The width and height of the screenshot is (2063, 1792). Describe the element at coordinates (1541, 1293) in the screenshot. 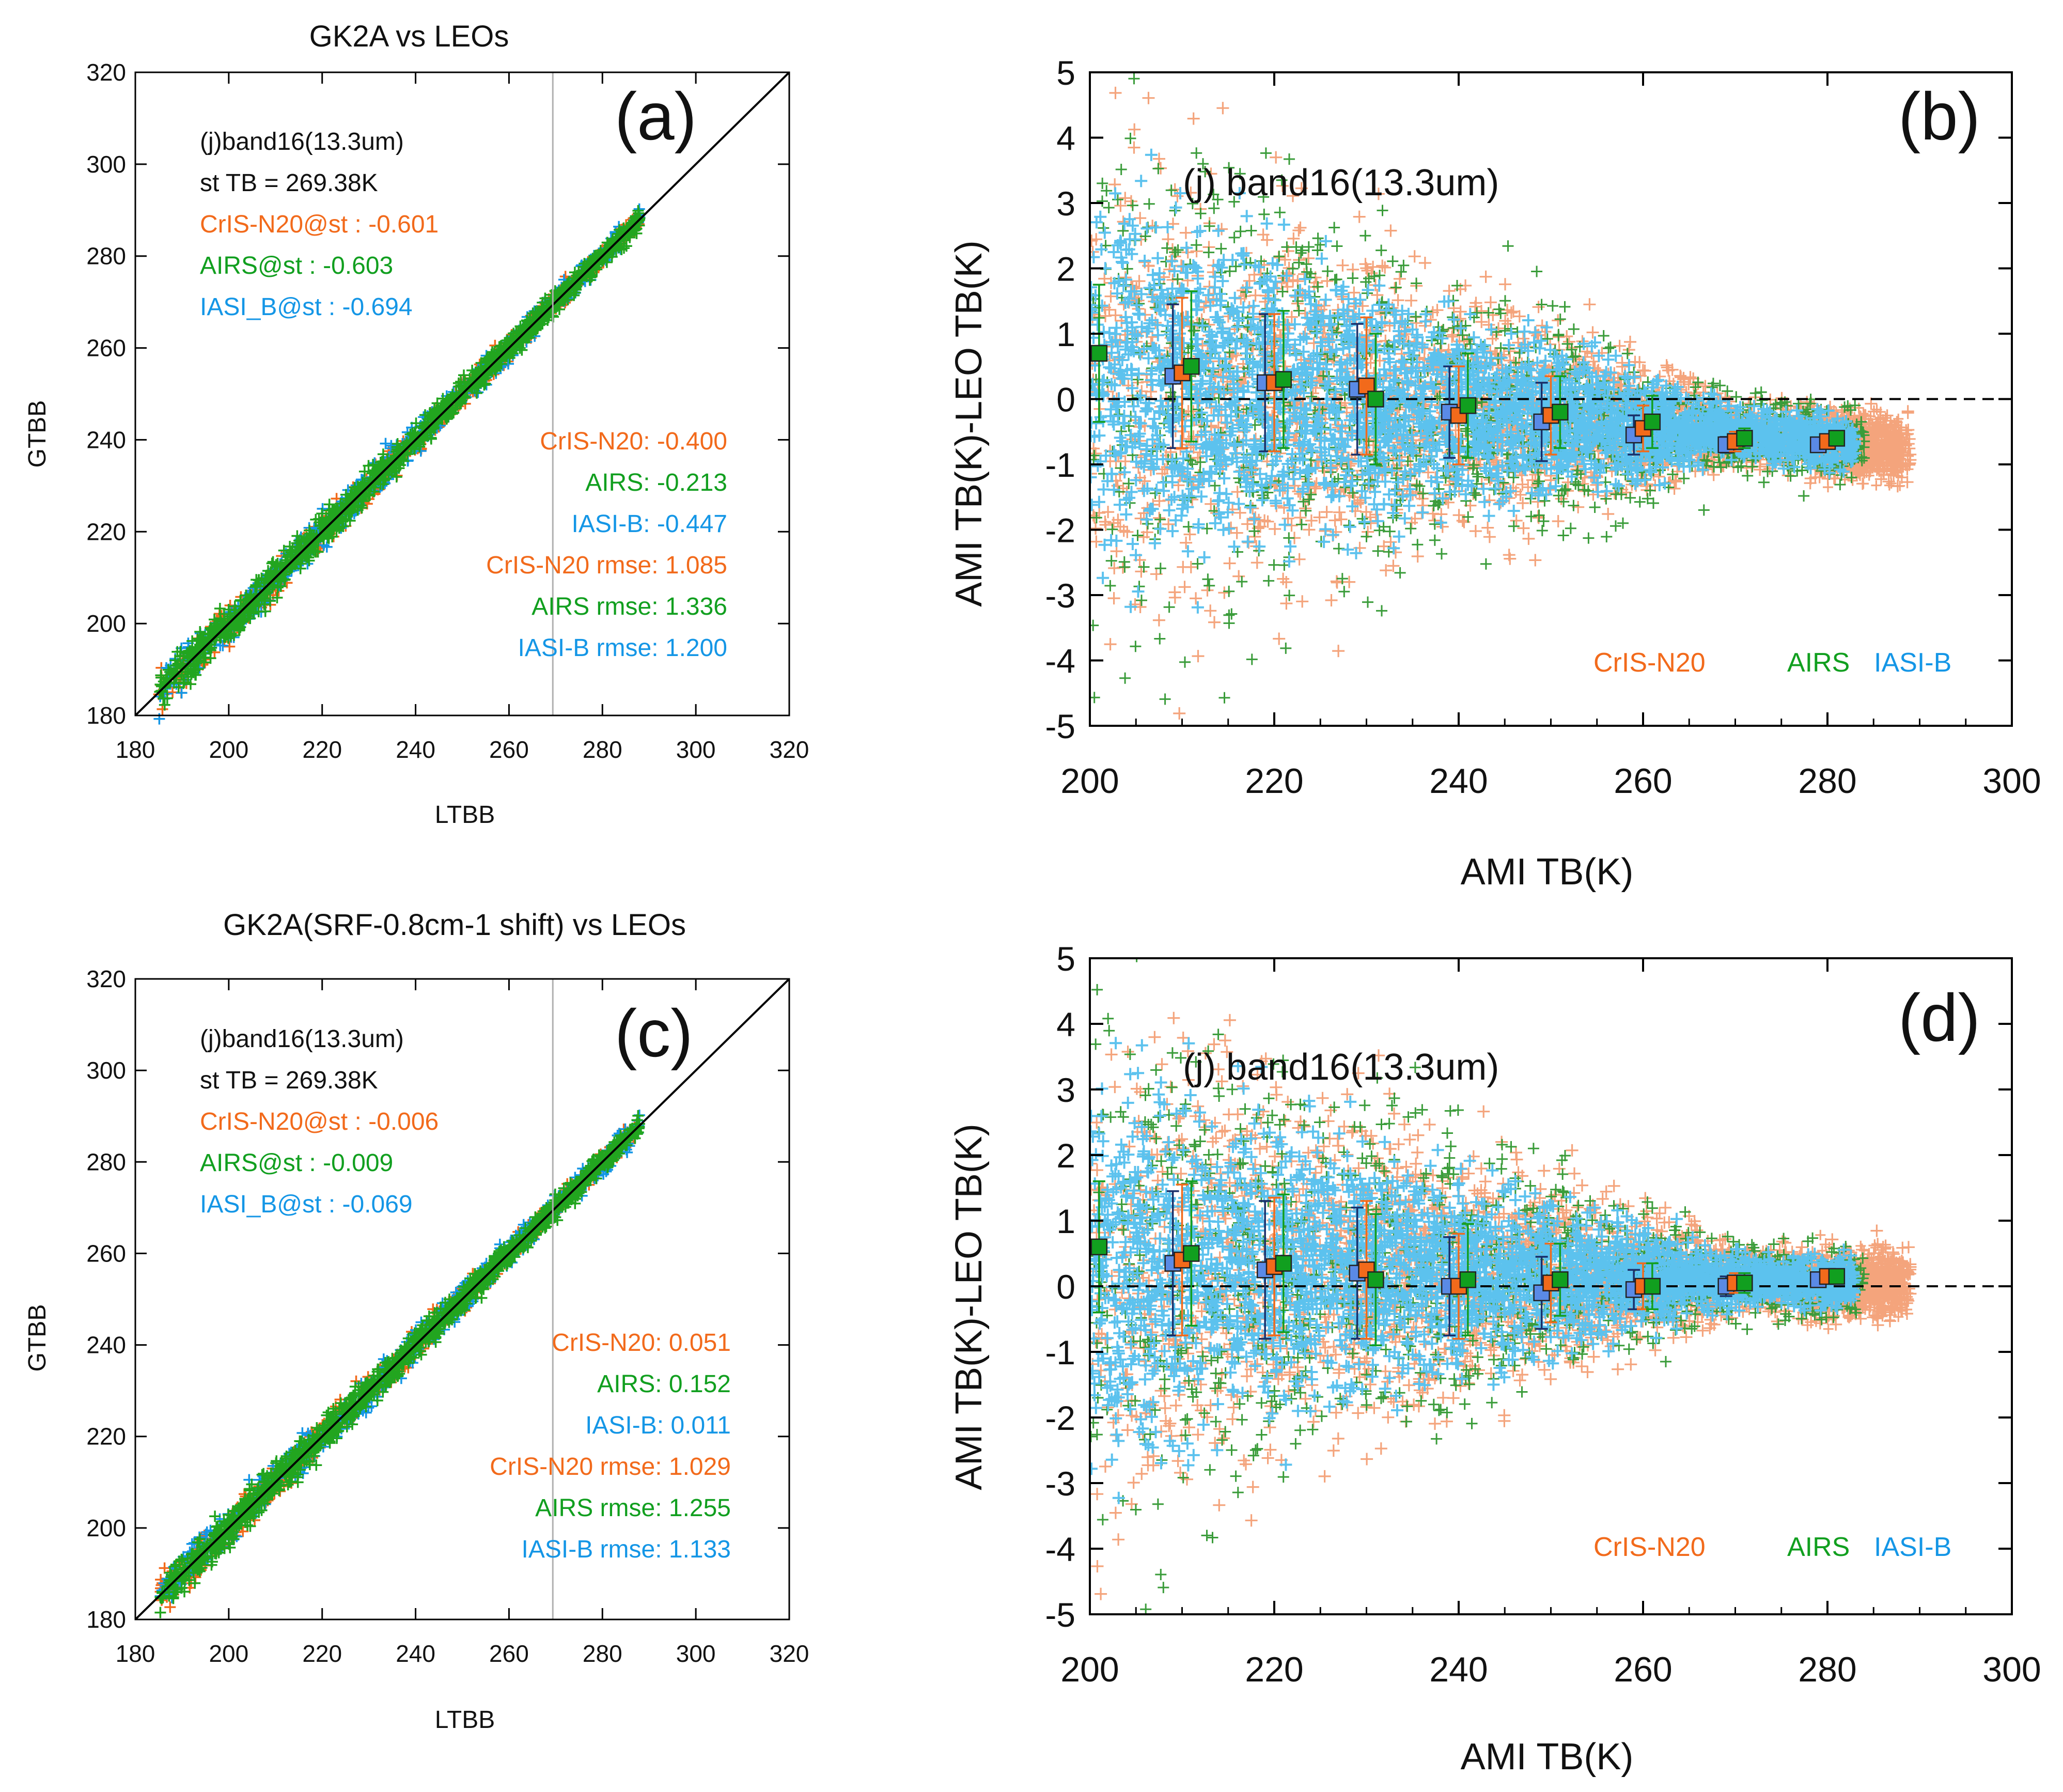

I see `panel-d-iasi-point` at that location.